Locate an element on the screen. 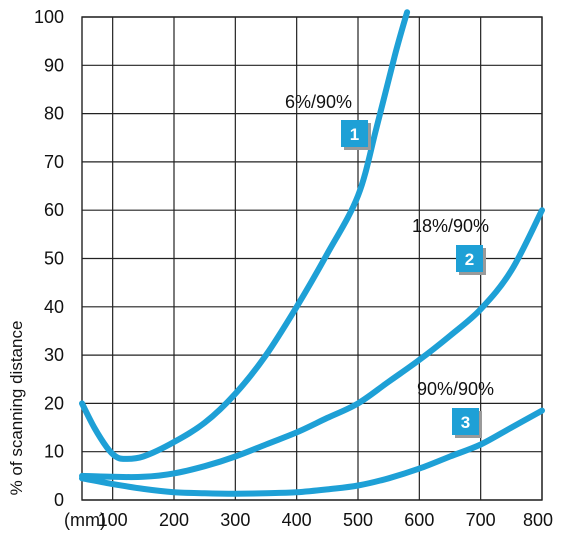 The height and width of the screenshot is (538, 563). series-label-3: 90%/90% is located at coordinates (455, 389).